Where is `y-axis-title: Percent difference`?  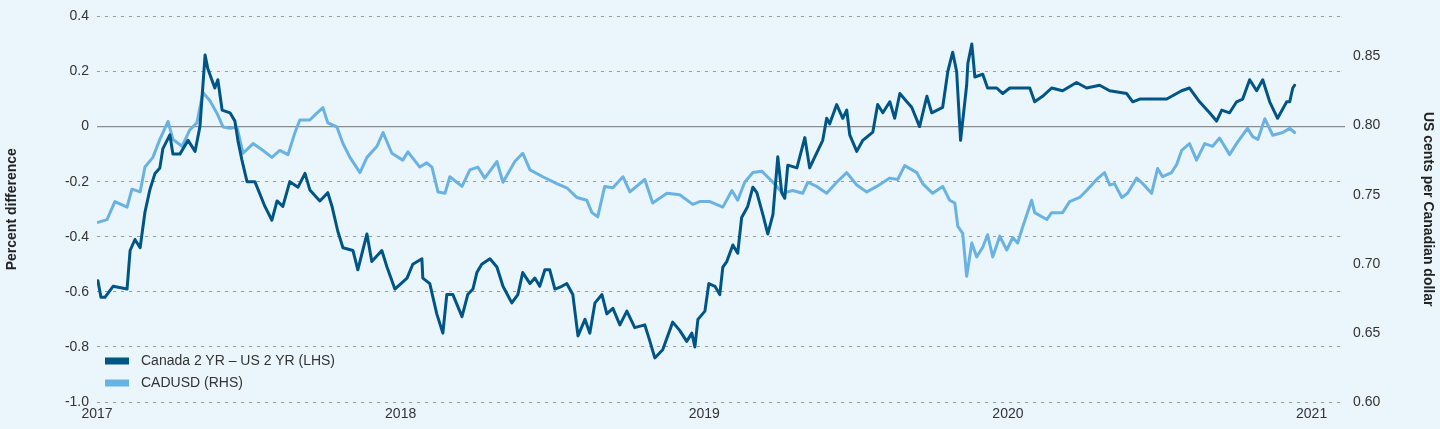
y-axis-title: Percent difference is located at coordinates (11, 209).